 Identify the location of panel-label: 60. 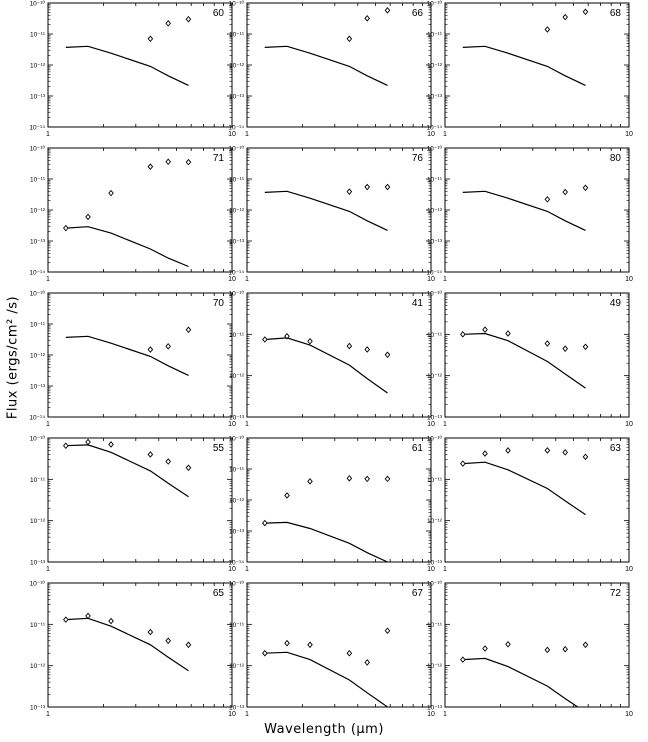
(219, 13).